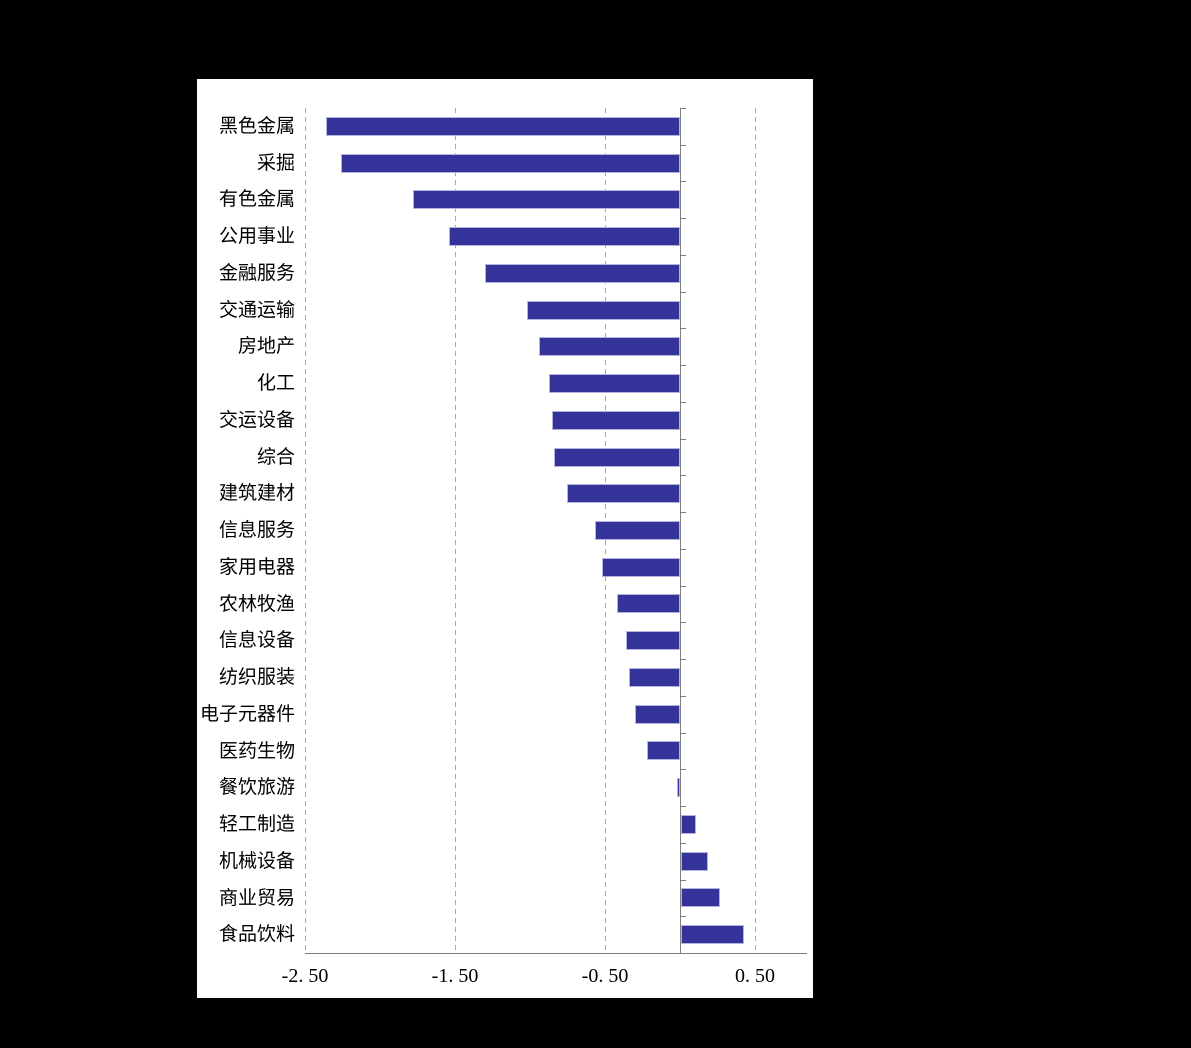 The image size is (1191, 1048). Describe the element at coordinates (256, 530) in the screenshot. I see `category-label: 信息服务` at that location.